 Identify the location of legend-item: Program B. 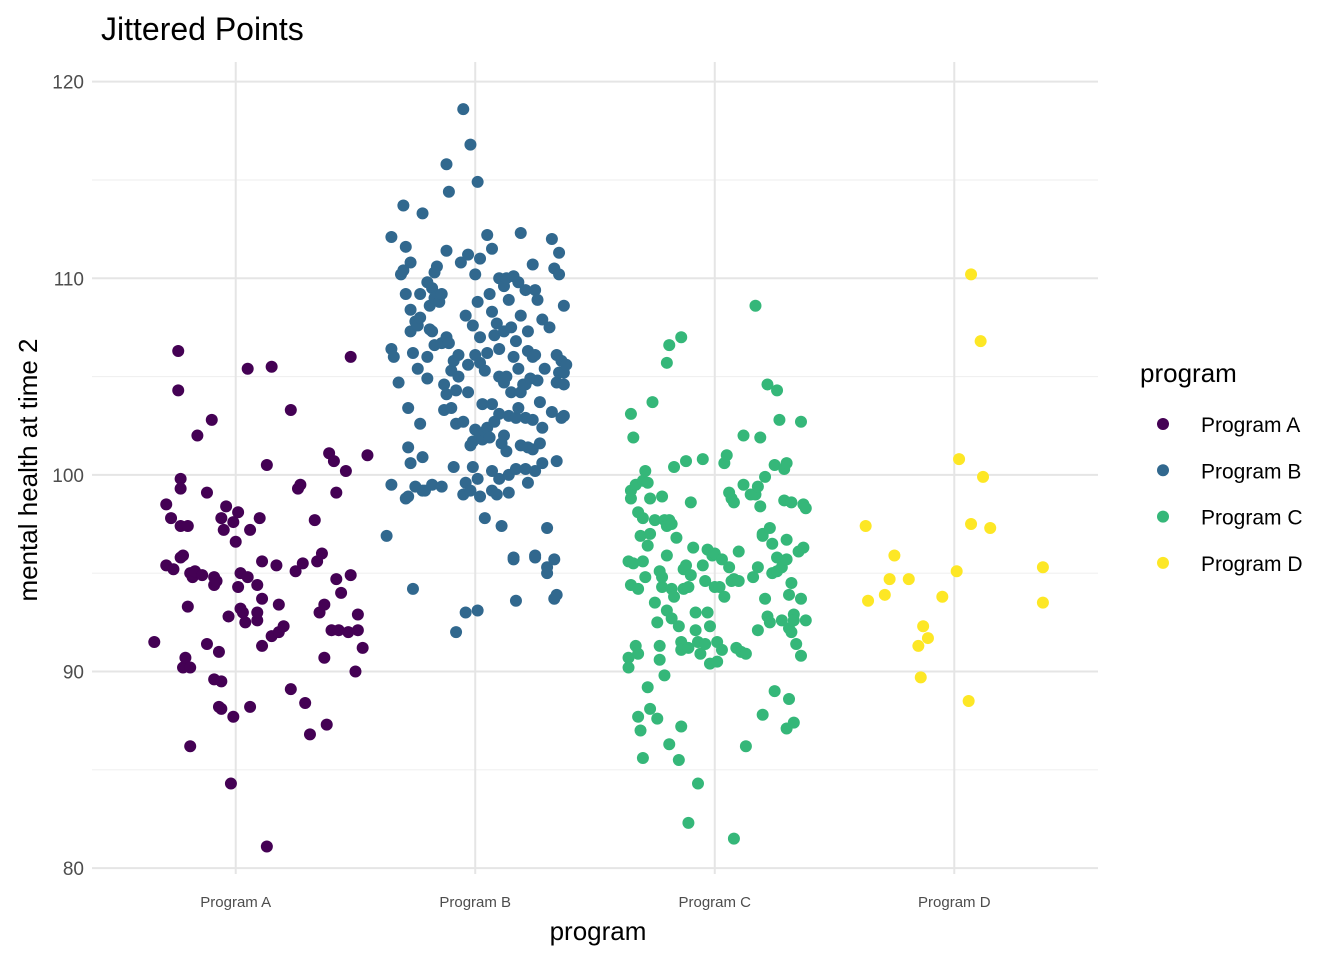
(1229, 471).